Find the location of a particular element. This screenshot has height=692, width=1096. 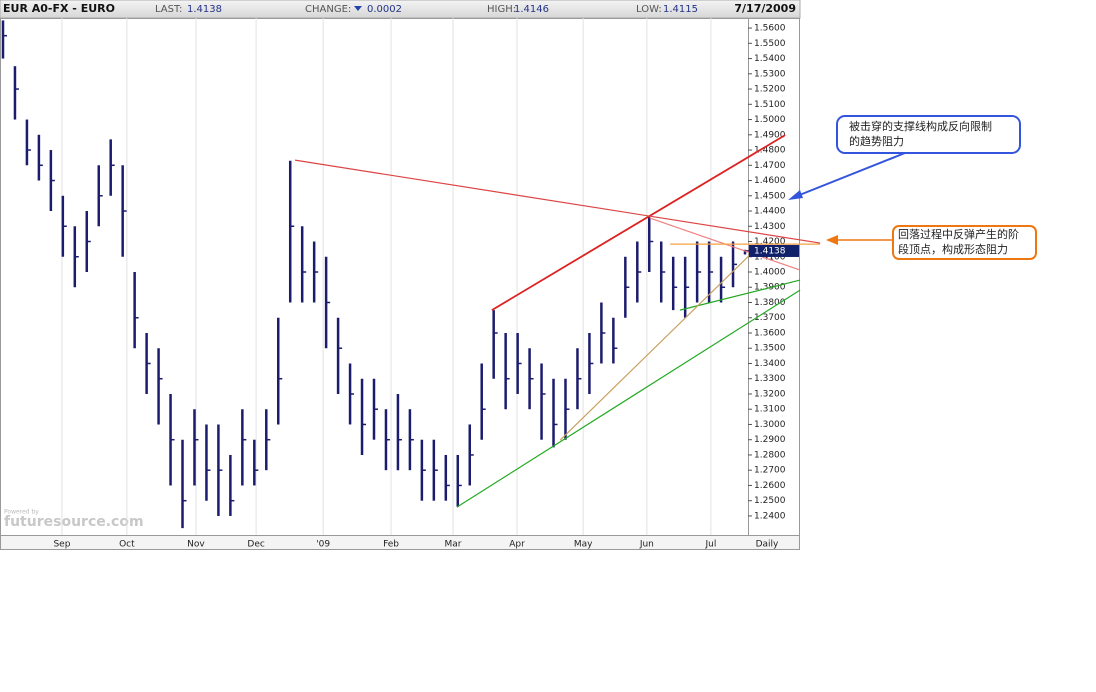

annotation-box: 被击穿的支撑线构成反向限制 的趋势阻力 is located at coordinates (904, 157).